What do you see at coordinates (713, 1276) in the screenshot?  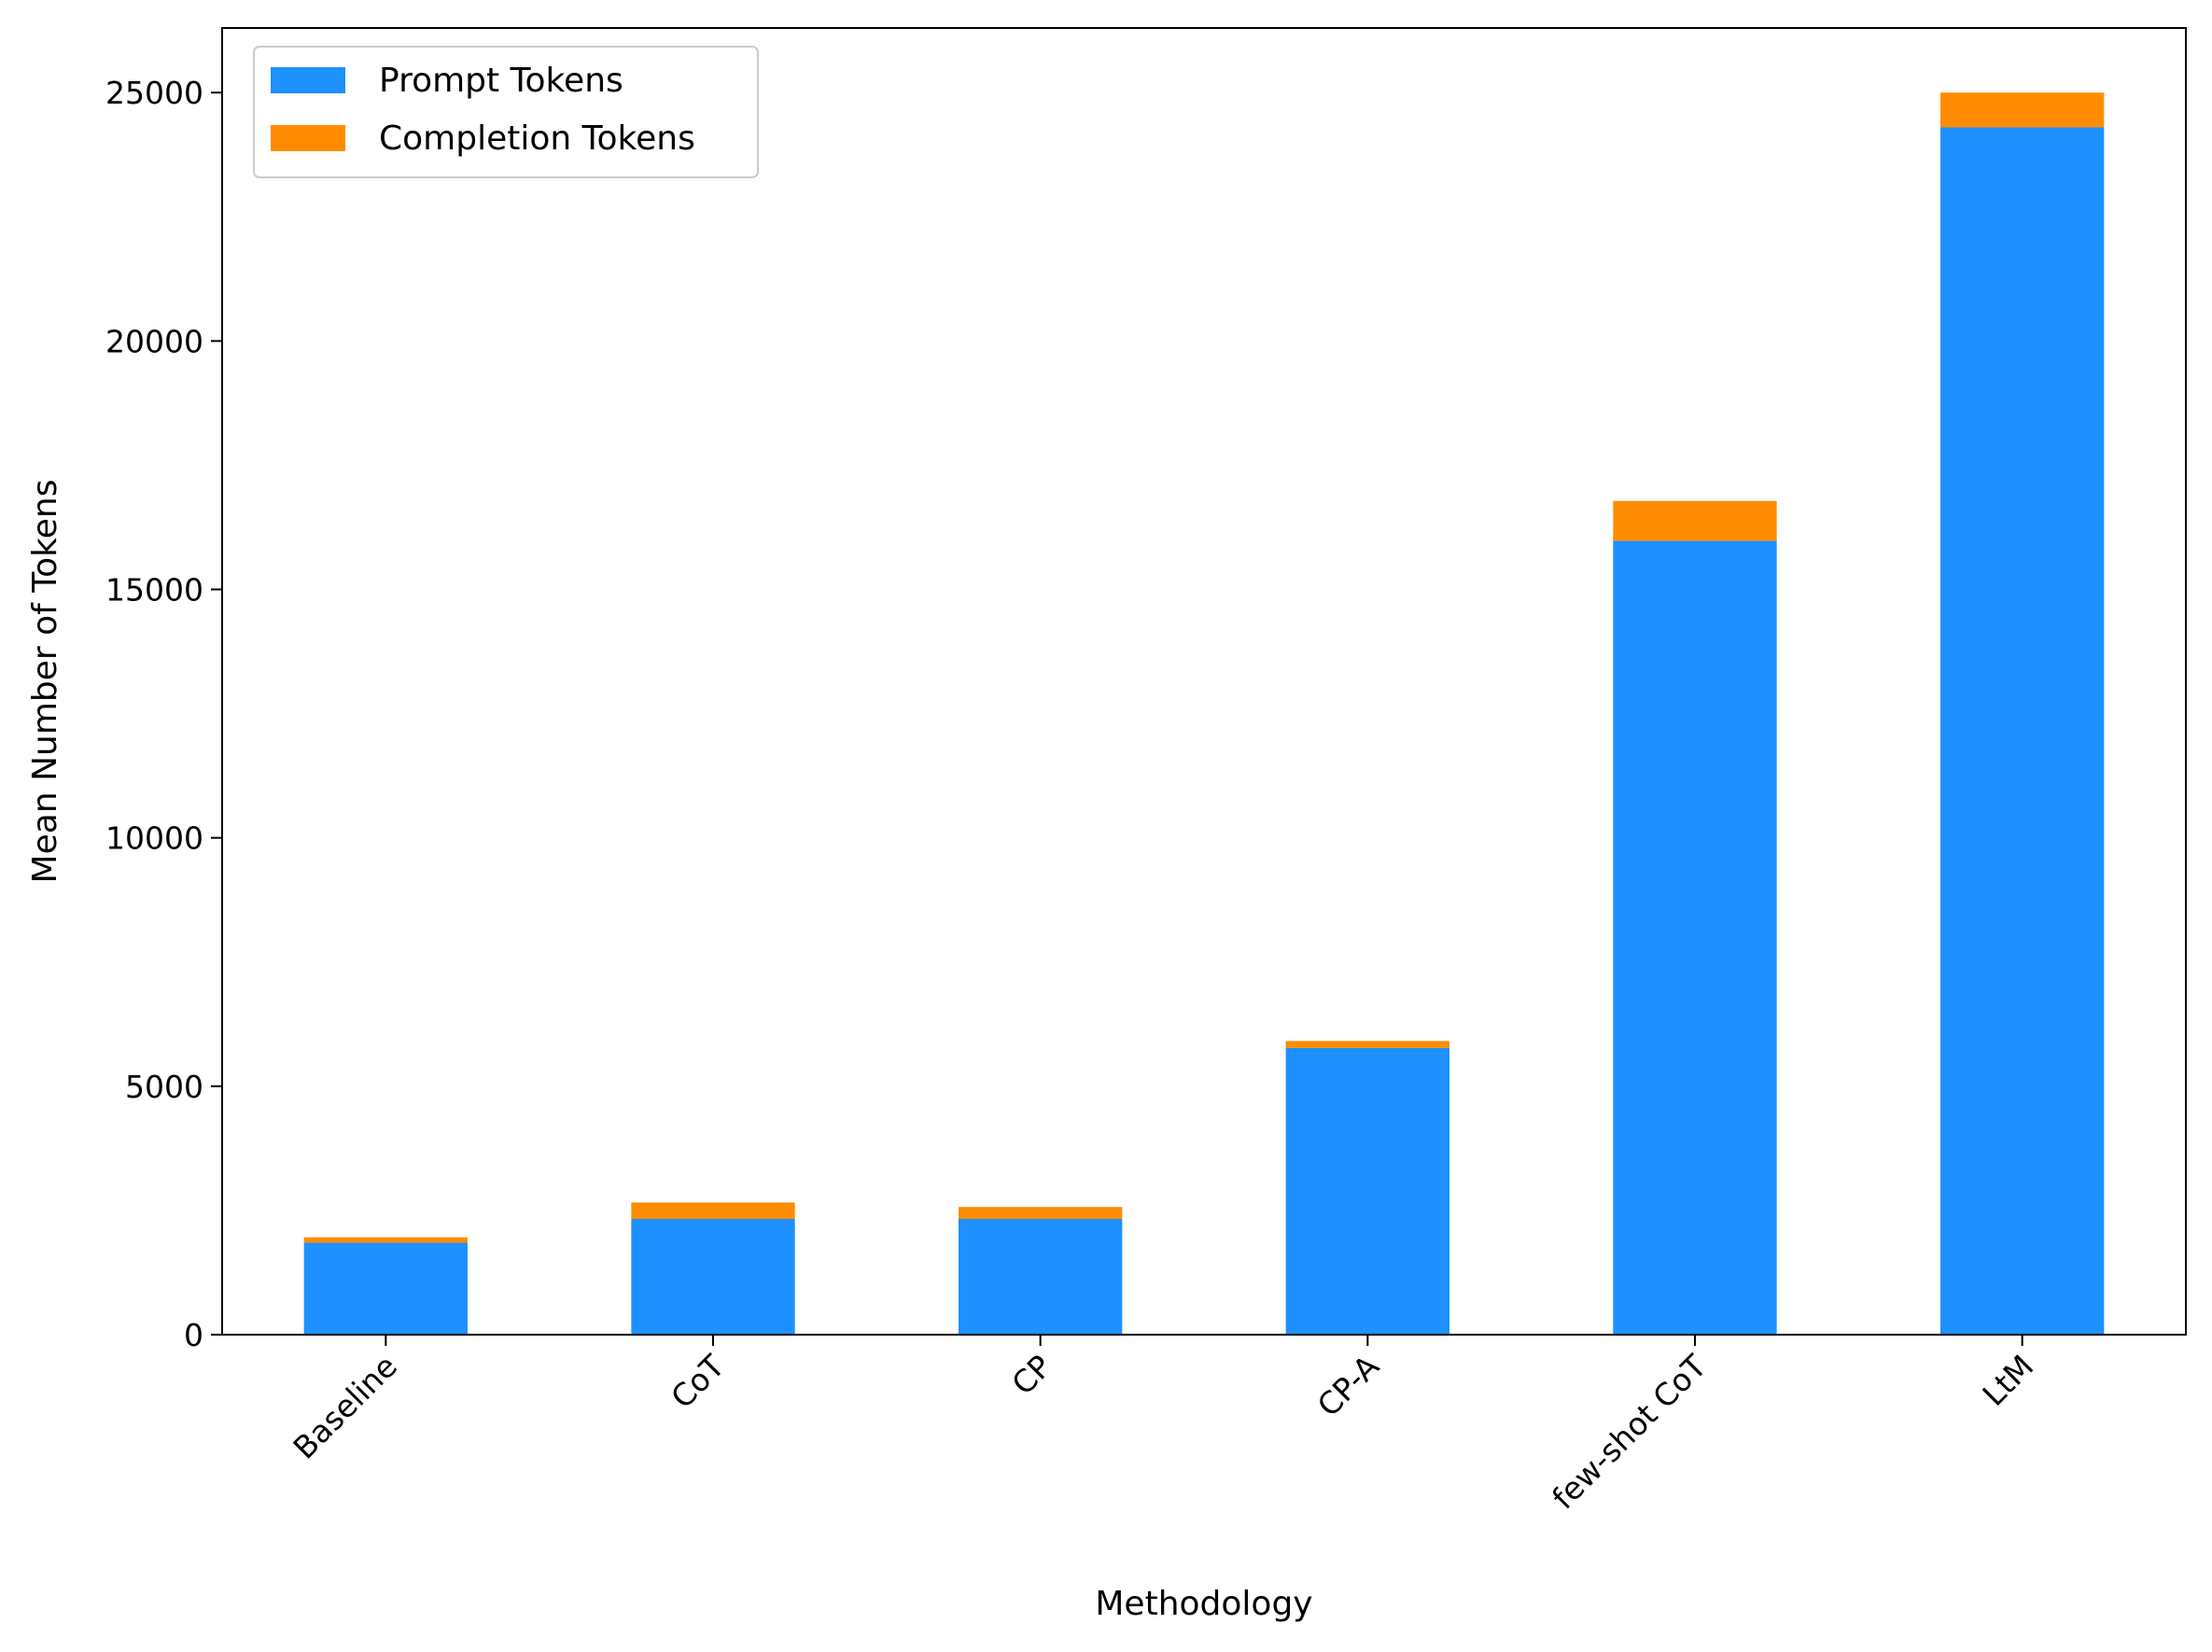 I see `bar-prompt-cot` at bounding box center [713, 1276].